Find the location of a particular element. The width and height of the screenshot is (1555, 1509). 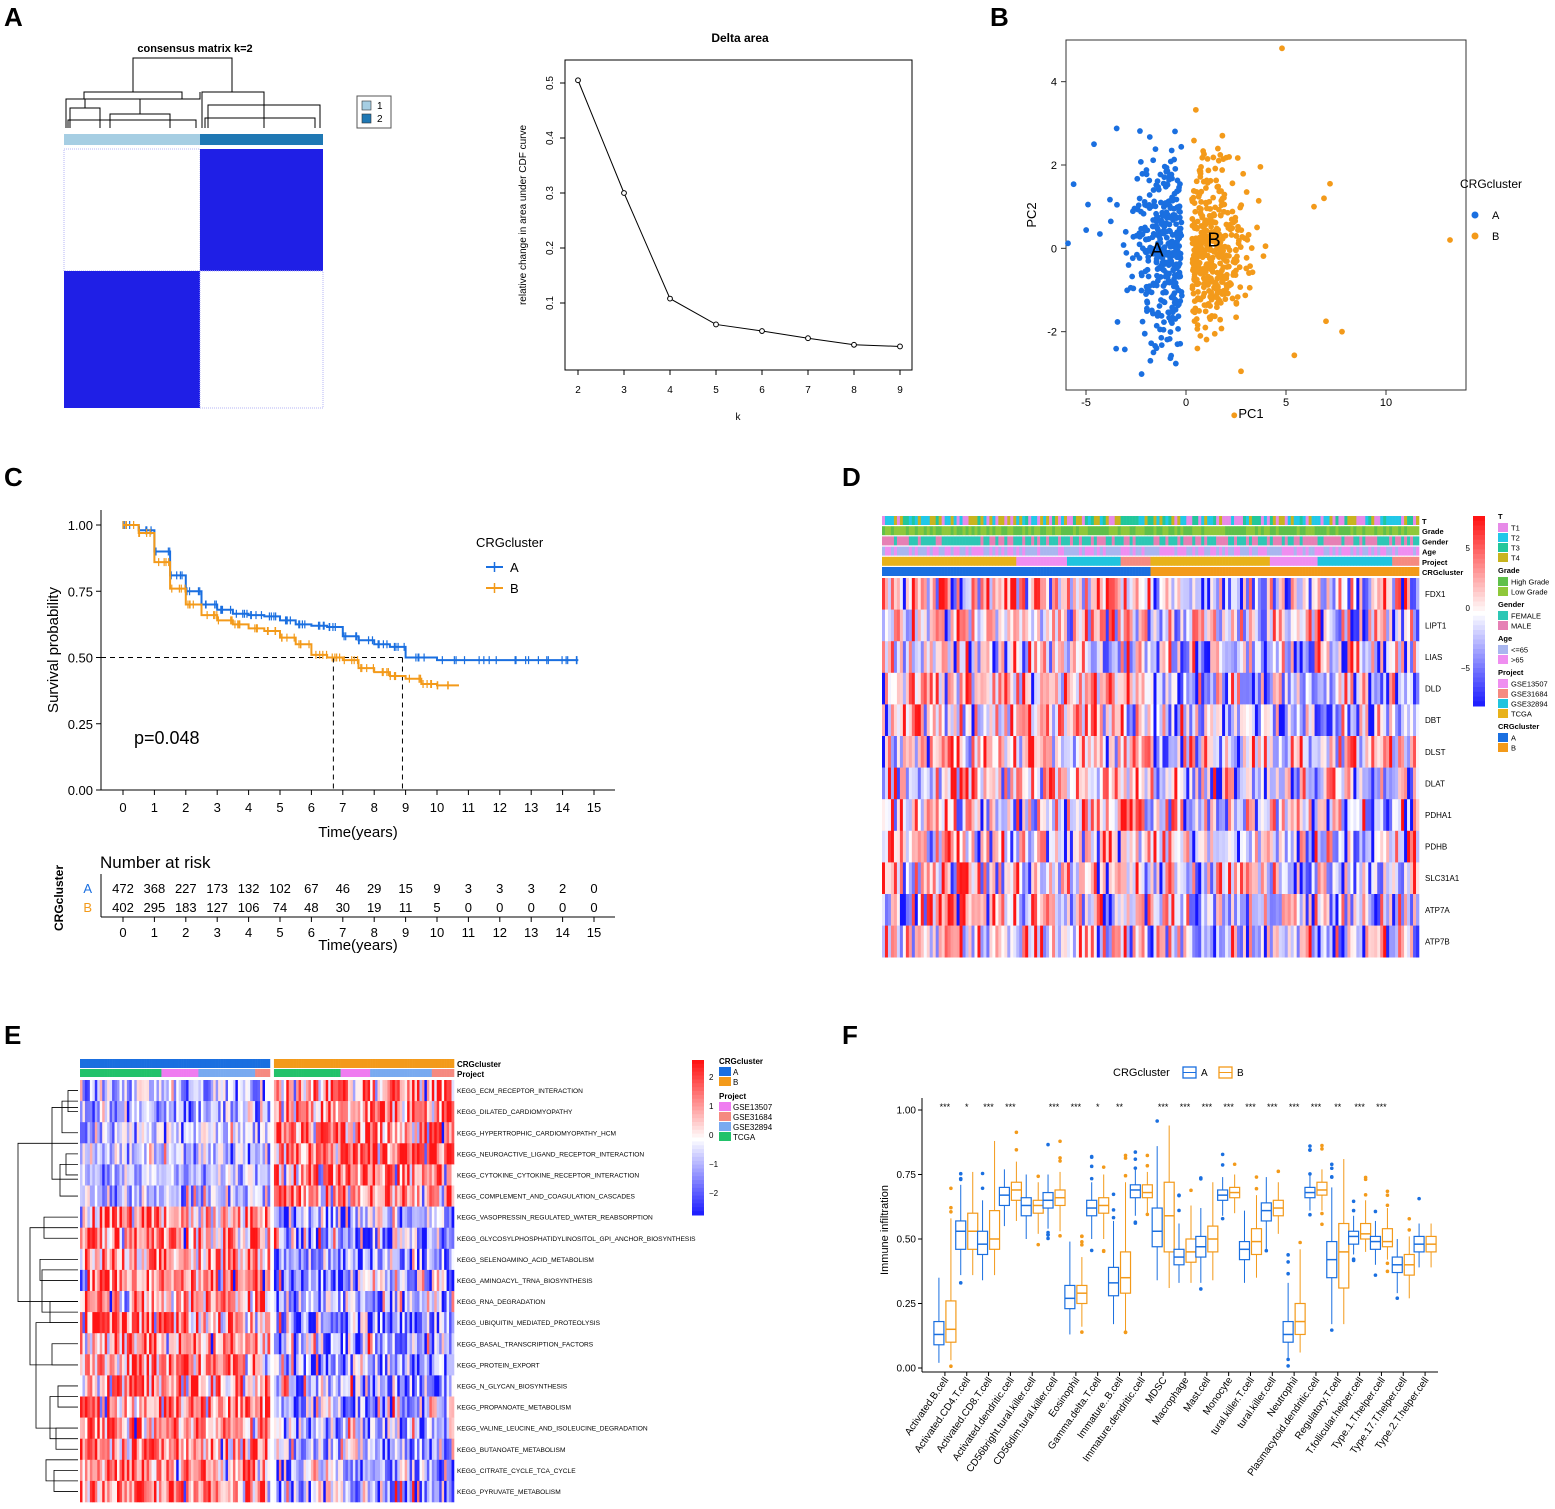

risk-xtick-label: 5 is located at coordinates (279, 932).